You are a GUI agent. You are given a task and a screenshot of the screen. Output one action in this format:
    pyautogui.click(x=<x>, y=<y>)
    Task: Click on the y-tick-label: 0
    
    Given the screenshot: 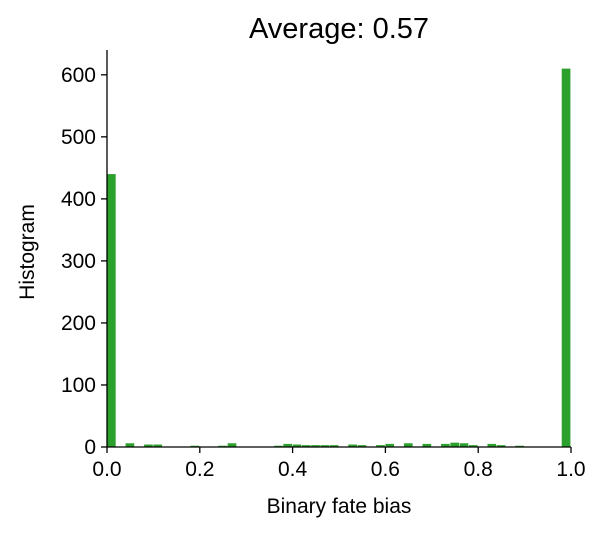 What is the action you would take?
    pyautogui.click(x=90, y=447)
    